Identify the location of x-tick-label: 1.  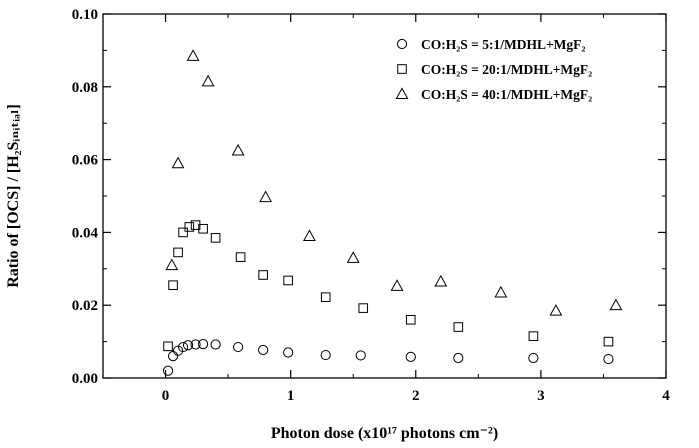
(291, 396).